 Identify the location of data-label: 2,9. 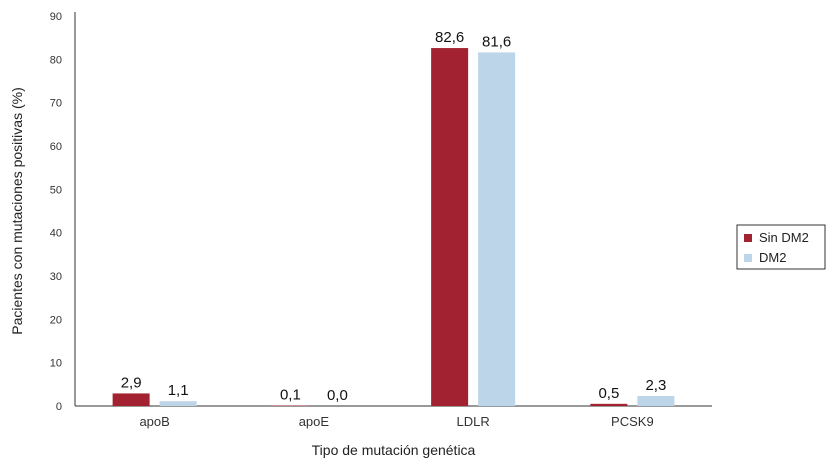
(131, 382).